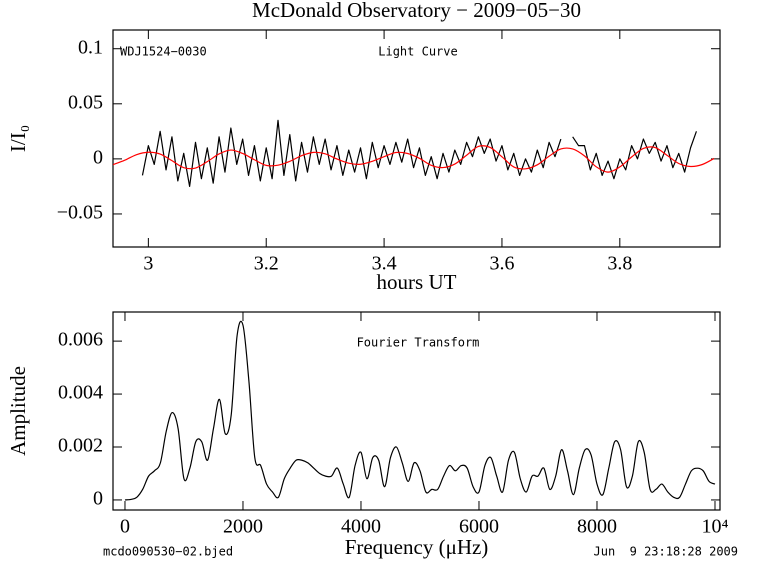  What do you see at coordinates (384, 264) in the screenshot?
I see `x-tick-label: 3.4` at bounding box center [384, 264].